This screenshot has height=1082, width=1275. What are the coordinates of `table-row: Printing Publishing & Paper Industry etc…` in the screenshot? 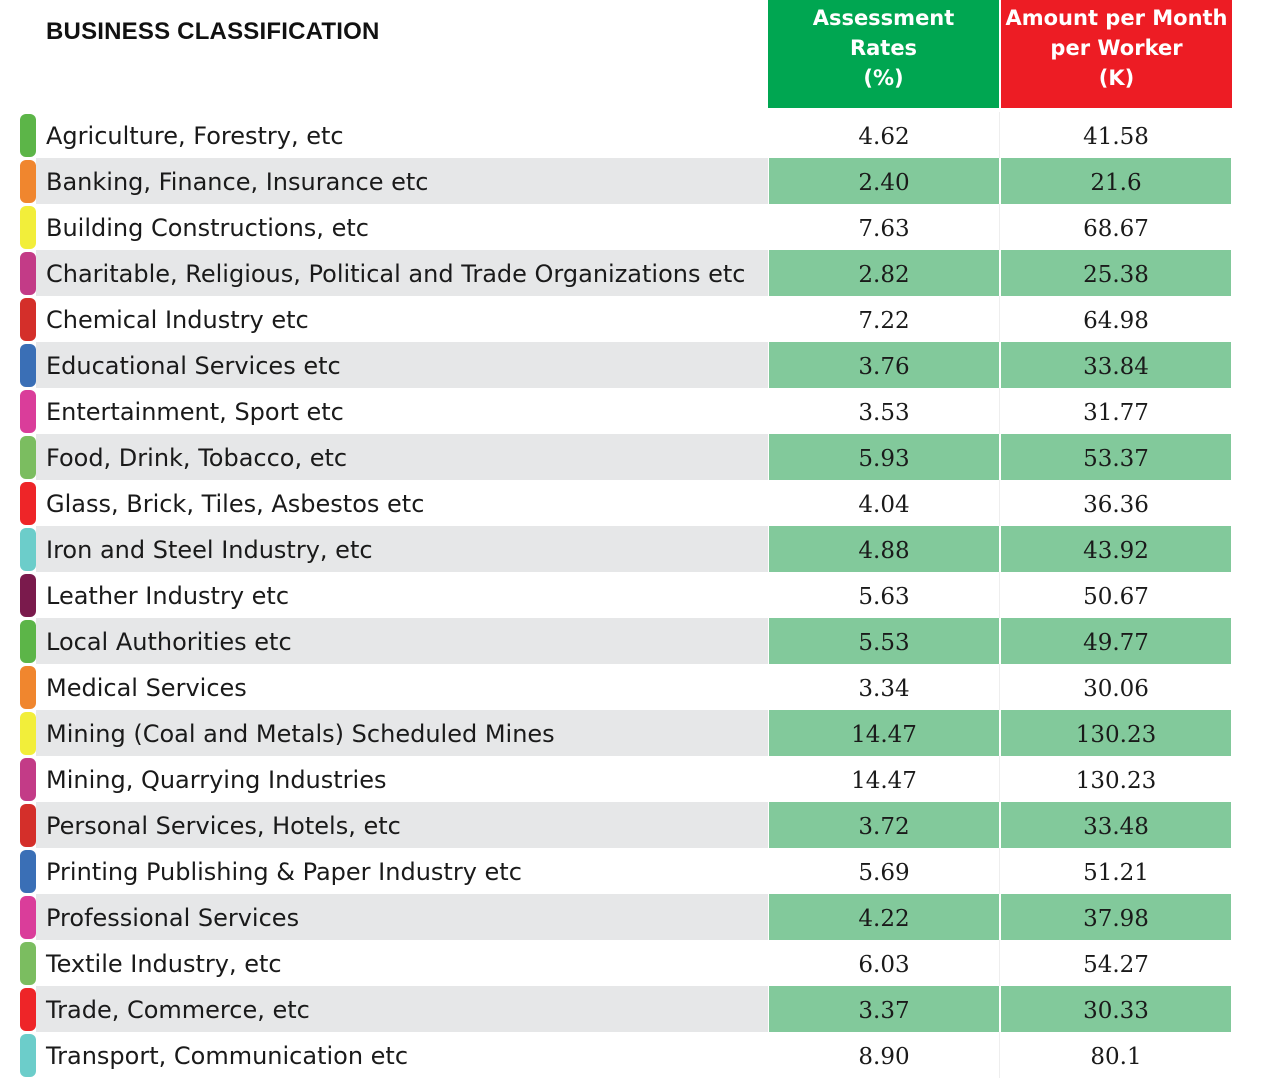 It's located at (637, 871).